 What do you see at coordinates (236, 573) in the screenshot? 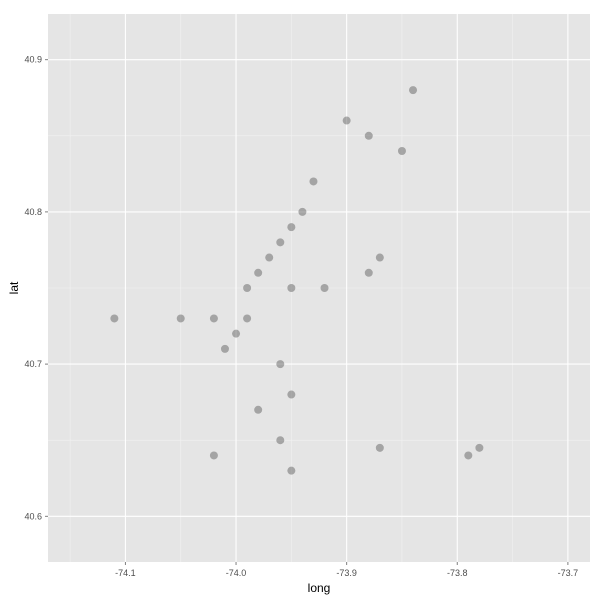
I see `x-tick-label: -74.0` at bounding box center [236, 573].